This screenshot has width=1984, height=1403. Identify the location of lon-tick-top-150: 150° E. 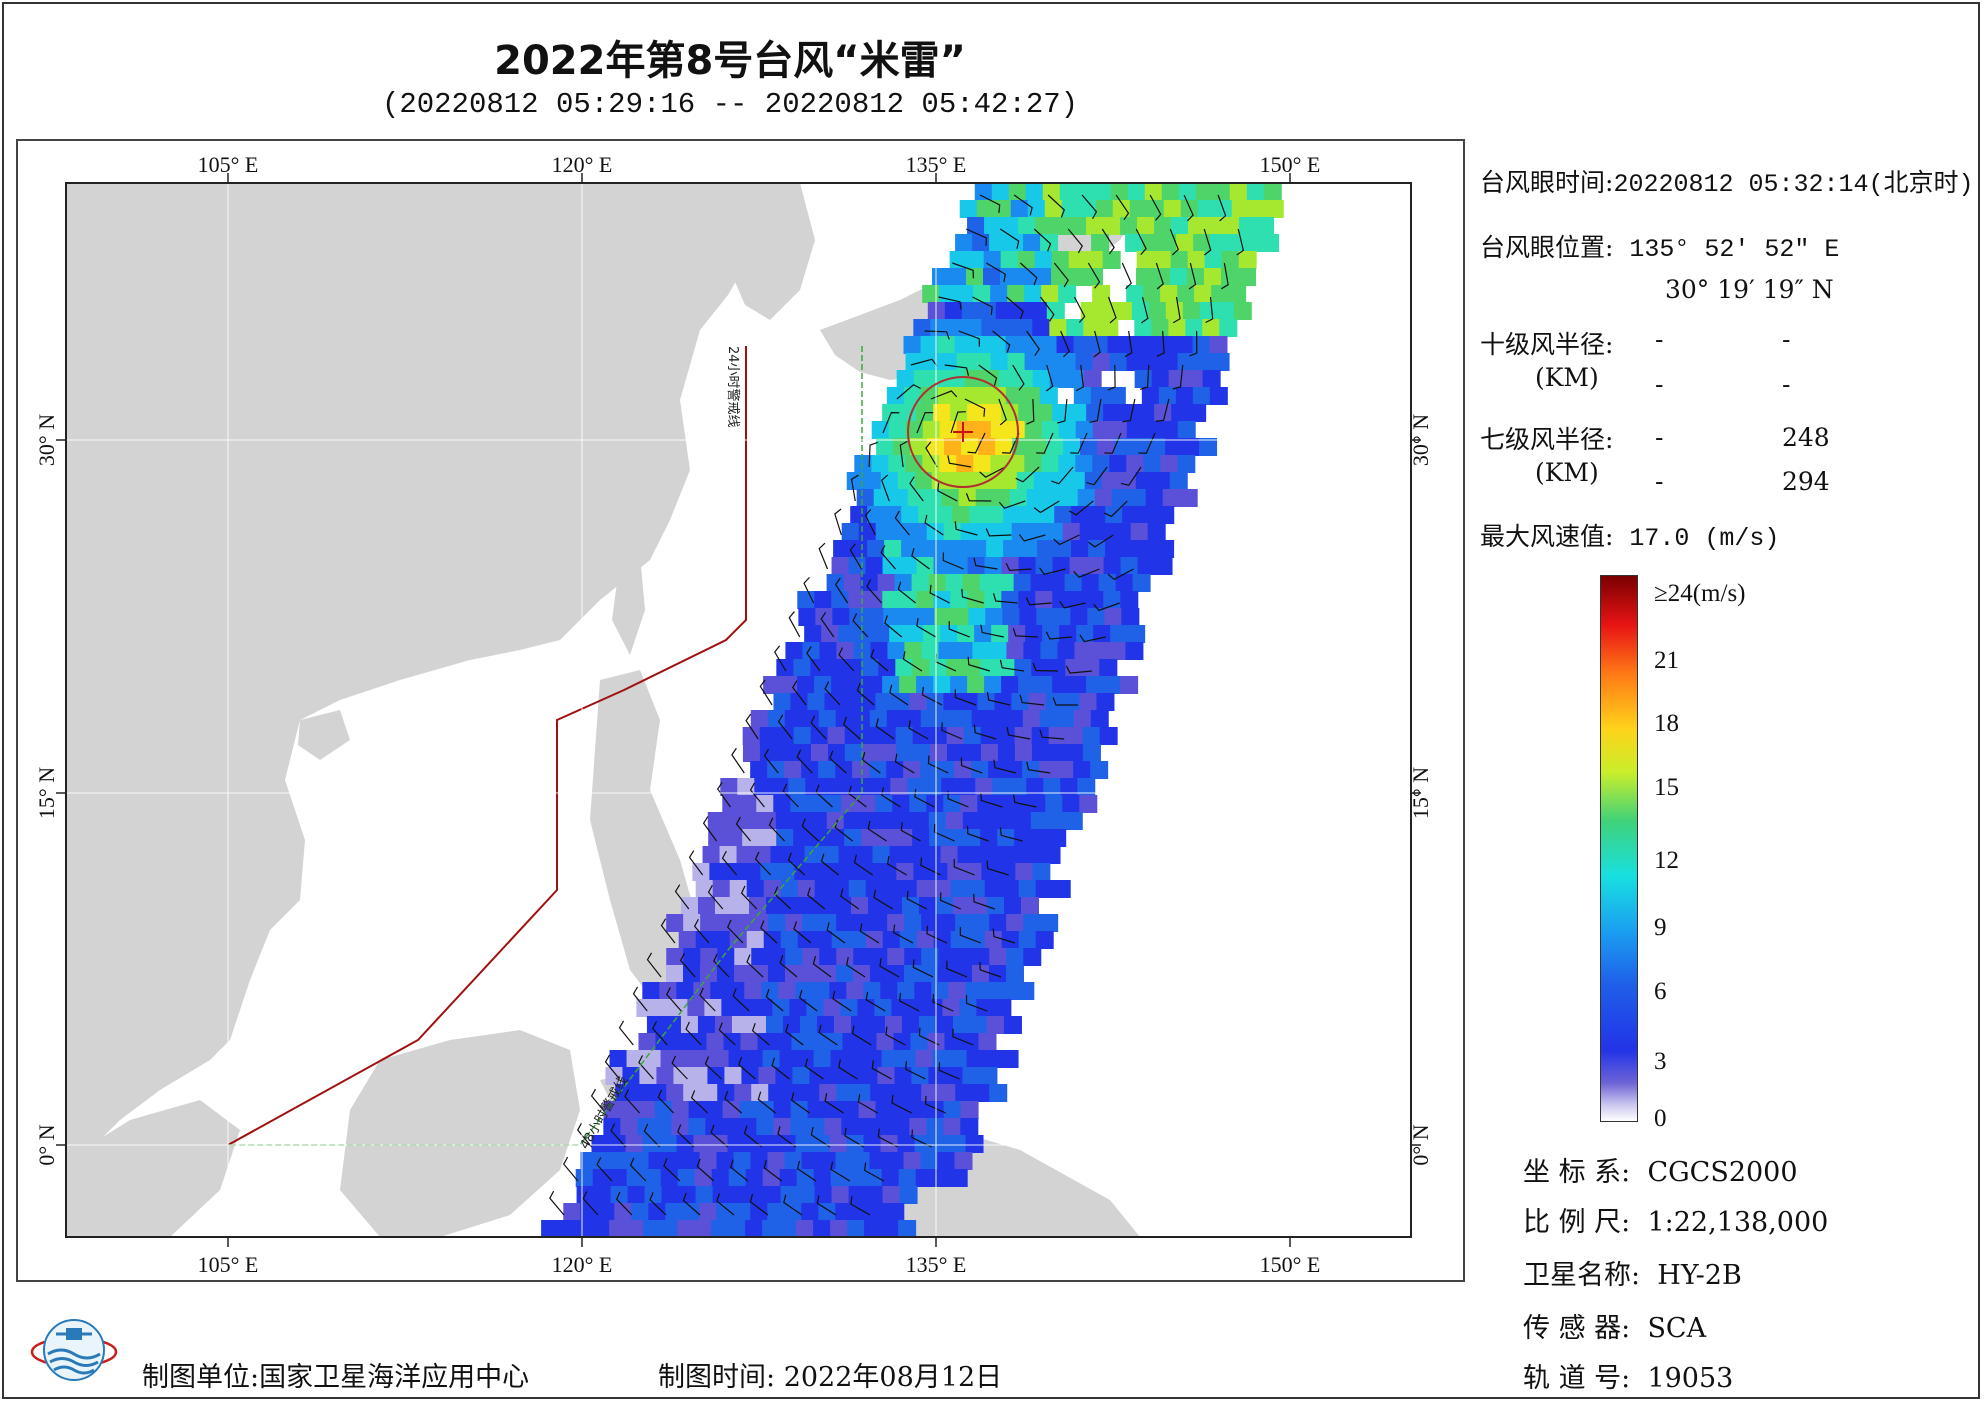
(1290, 164).